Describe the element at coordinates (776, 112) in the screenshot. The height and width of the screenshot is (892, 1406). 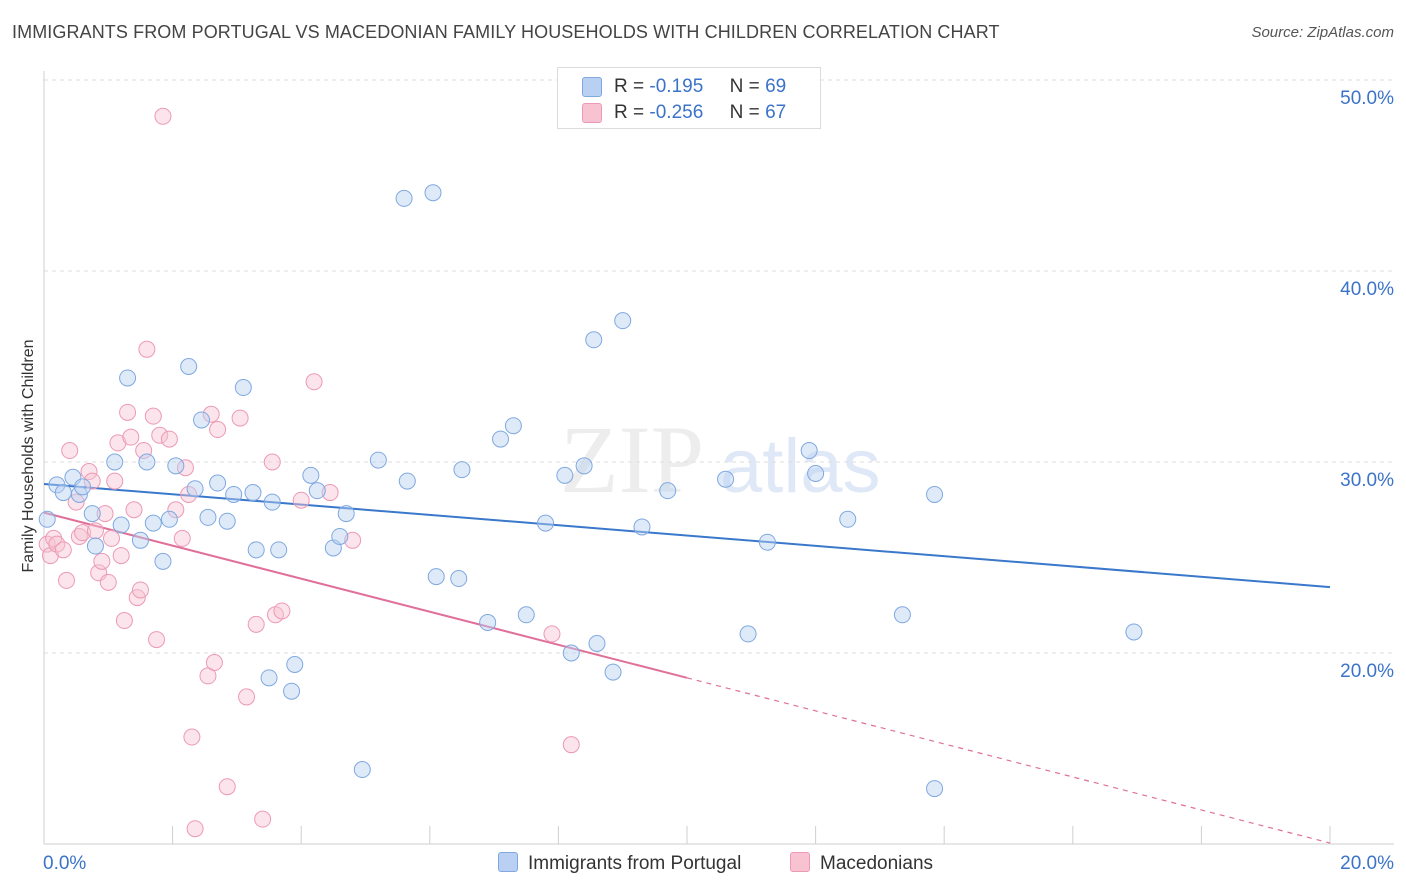
I see `n-value: 67` at that location.